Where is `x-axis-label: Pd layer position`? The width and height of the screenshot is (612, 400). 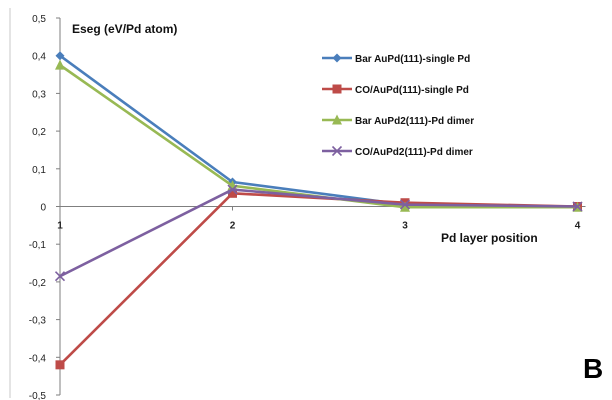
x-axis-label: Pd layer position is located at coordinates (489, 238).